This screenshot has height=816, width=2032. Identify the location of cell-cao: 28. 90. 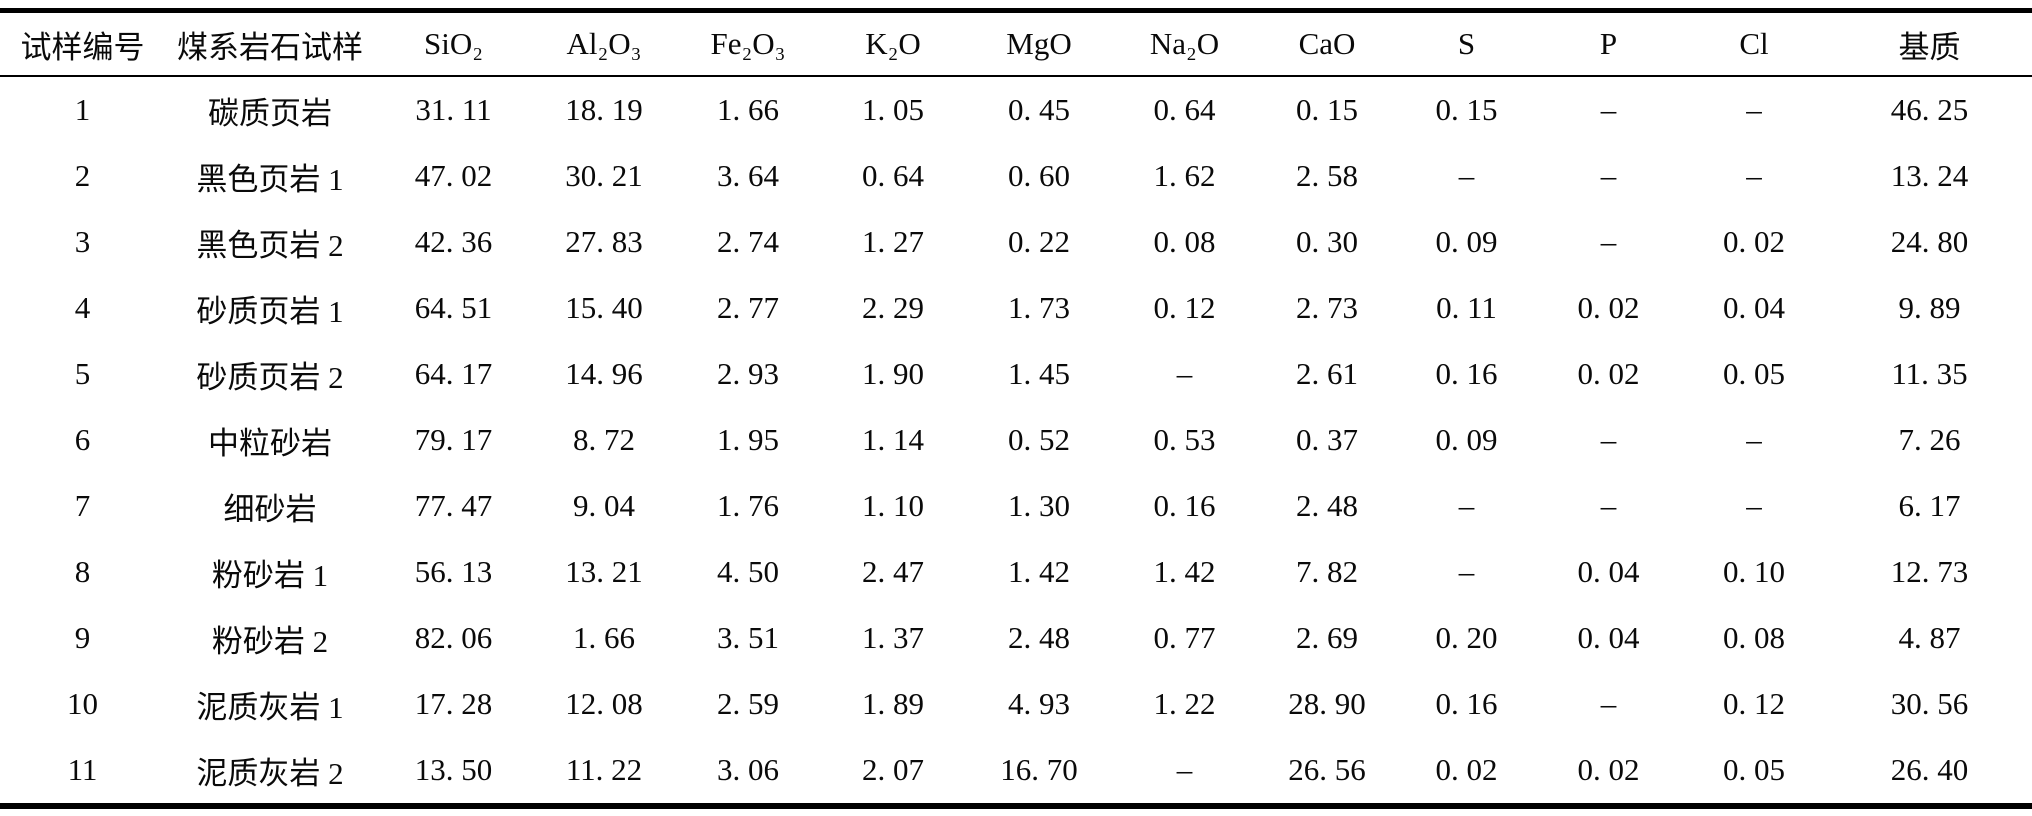
(1327, 703).